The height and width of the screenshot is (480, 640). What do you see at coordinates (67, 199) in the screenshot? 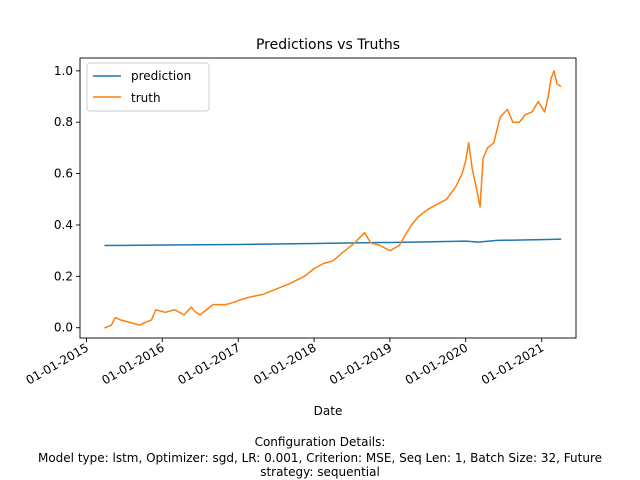
I see `y-axis: 0.0 0.2 0.4 0.6 0.8 1.0` at bounding box center [67, 199].